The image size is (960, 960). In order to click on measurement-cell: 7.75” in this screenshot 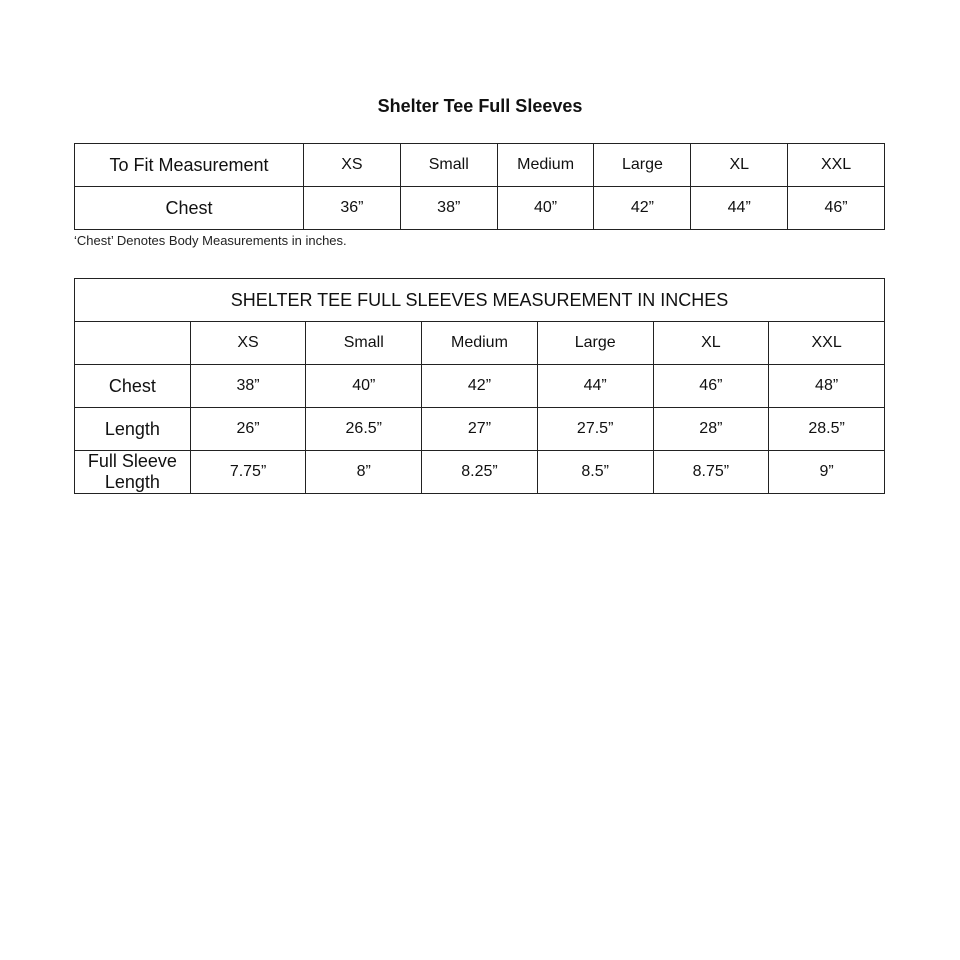, I will do `click(248, 472)`.